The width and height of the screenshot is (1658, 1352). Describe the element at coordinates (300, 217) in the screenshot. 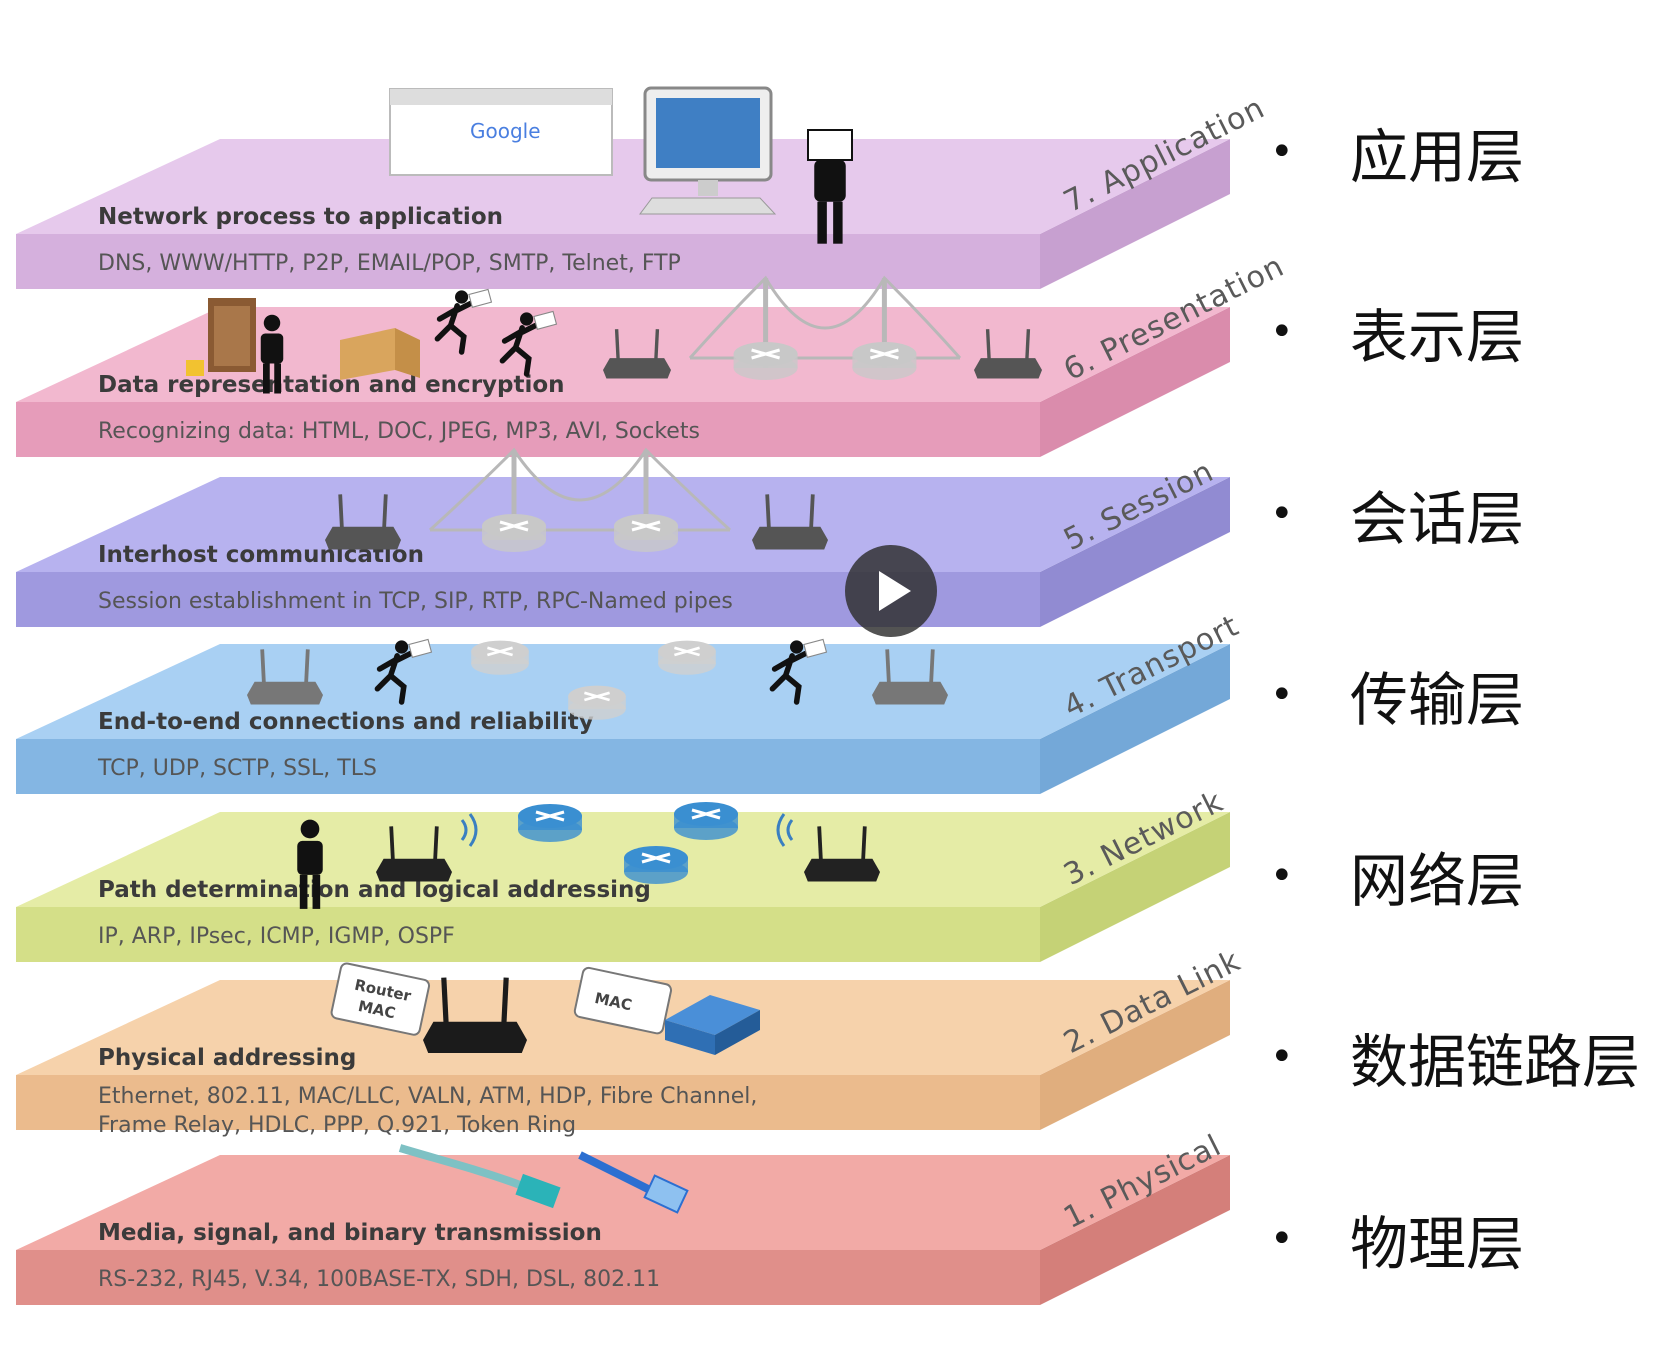

I see `layer-description: Network process to application` at that location.